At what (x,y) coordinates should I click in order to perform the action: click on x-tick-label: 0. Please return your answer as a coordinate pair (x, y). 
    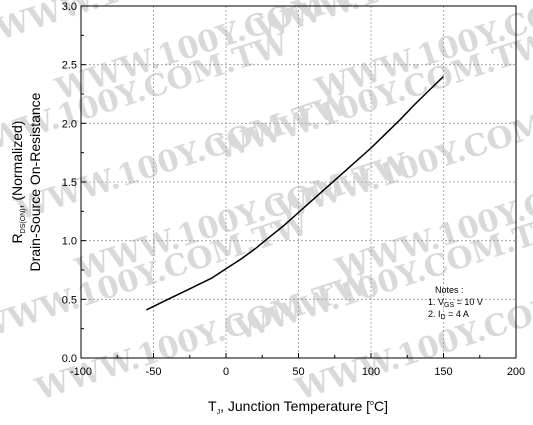
    Looking at the image, I should click on (226, 372).